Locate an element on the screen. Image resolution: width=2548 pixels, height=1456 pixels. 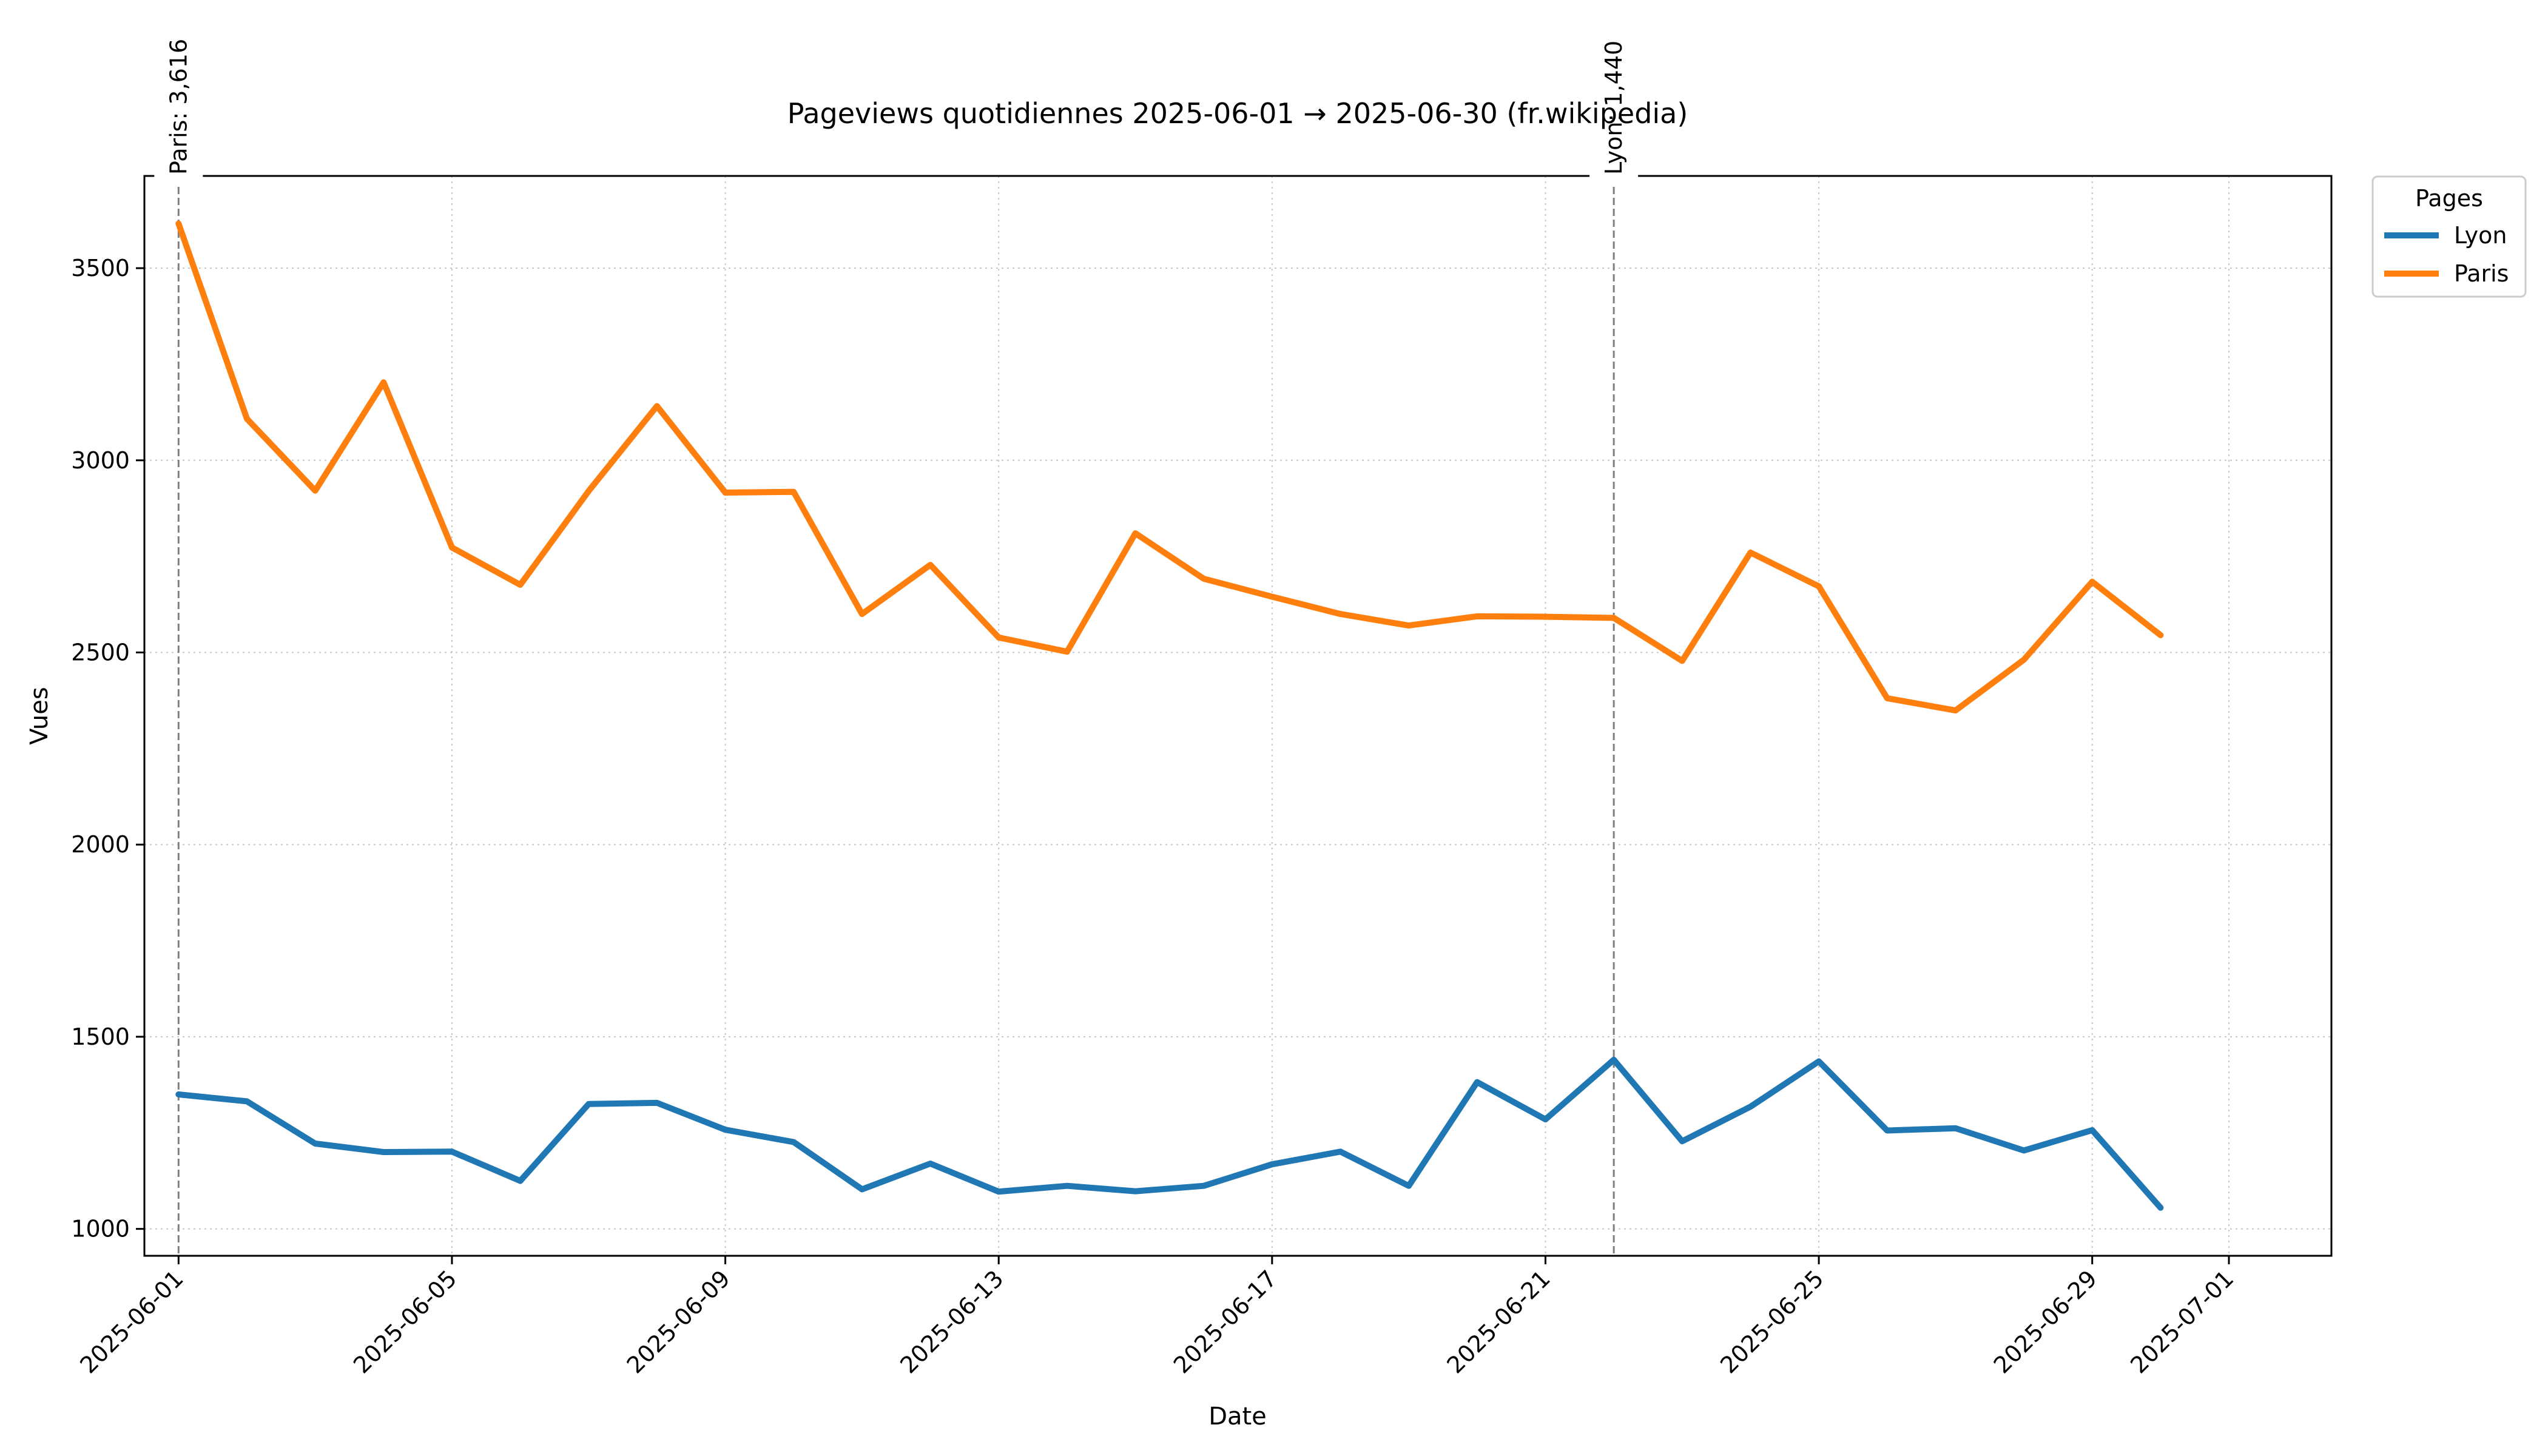
x-axis-label: Date is located at coordinates (1237, 1417).